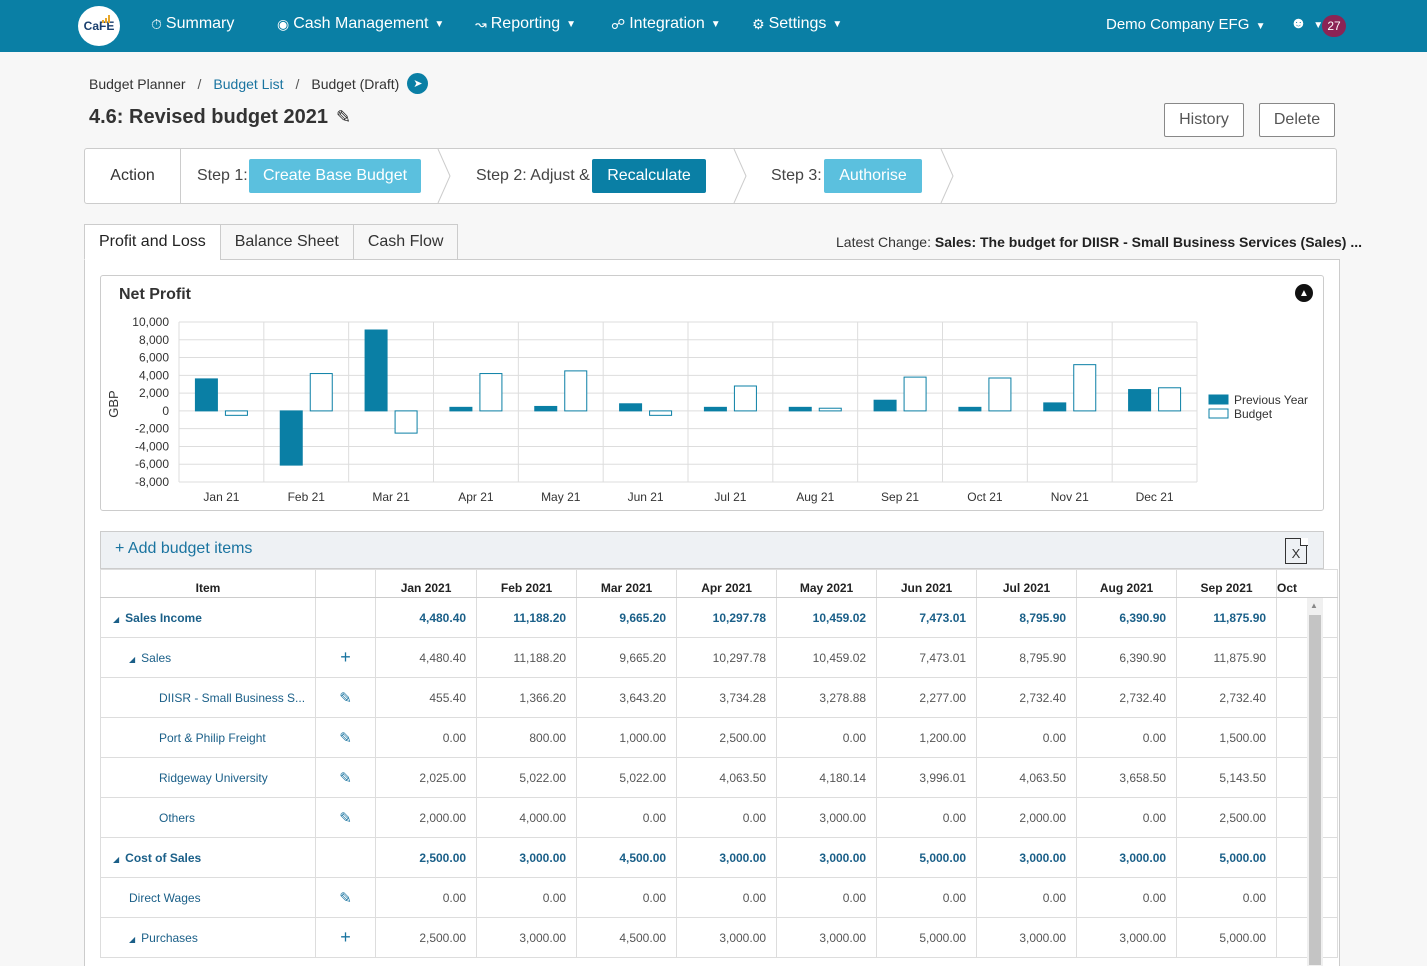 Image resolution: width=1427 pixels, height=966 pixels. What do you see at coordinates (527, 737) in the screenshot?
I see `value-cell: 800.00` at bounding box center [527, 737].